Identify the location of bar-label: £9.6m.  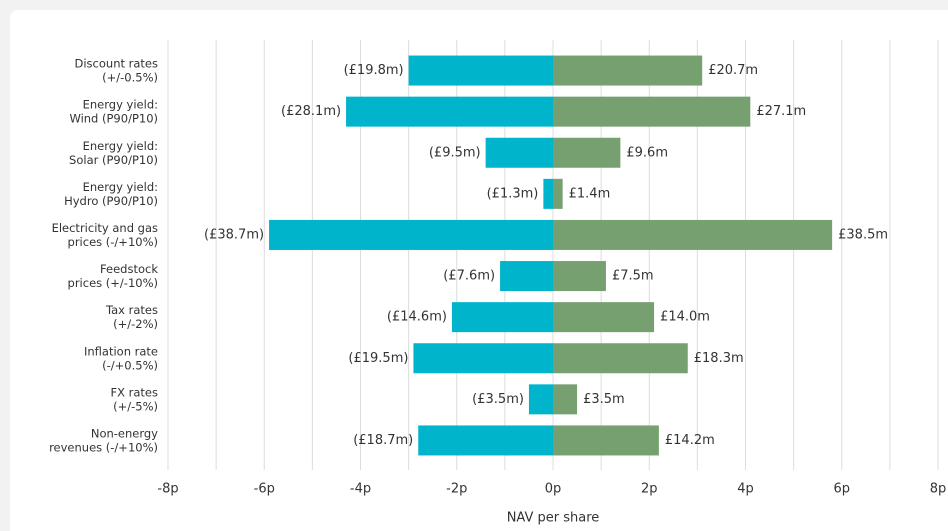
(647, 152).